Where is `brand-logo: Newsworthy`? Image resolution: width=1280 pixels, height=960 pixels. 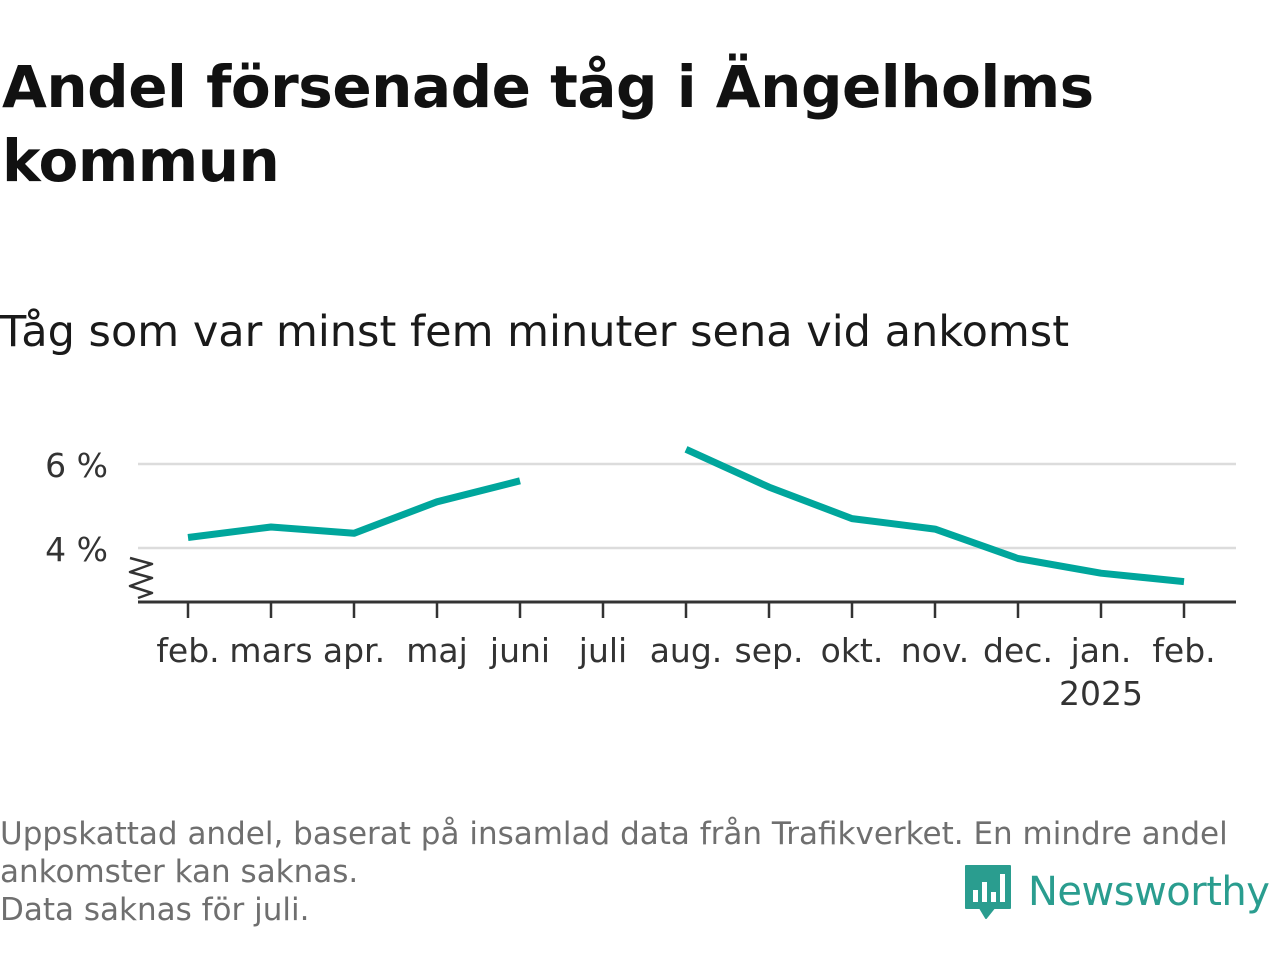
brand-logo: Newsworthy is located at coordinates (1116, 892).